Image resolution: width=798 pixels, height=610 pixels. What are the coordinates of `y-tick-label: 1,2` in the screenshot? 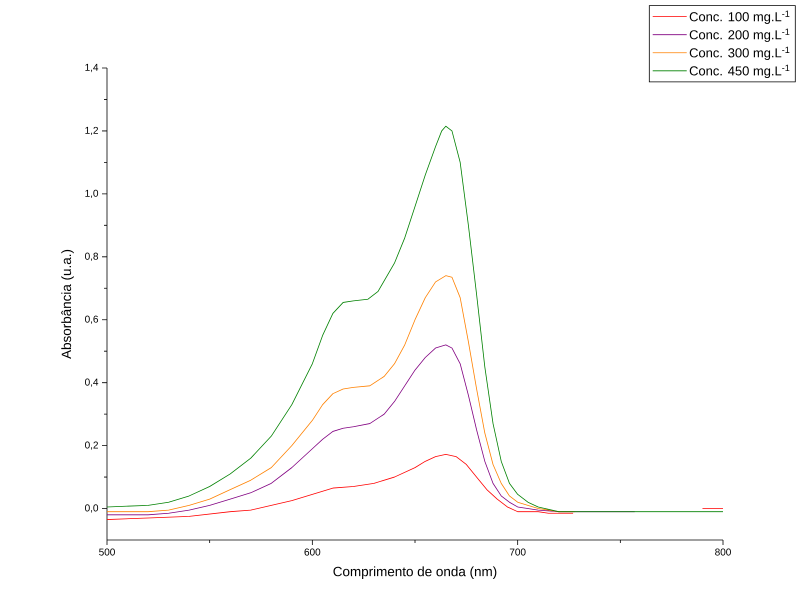 It's located at (91, 131).